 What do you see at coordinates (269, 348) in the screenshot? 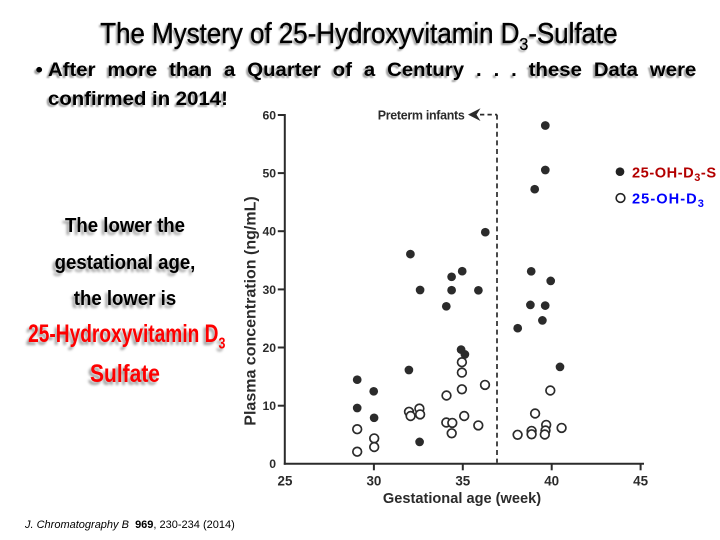
I see `svg-text: 20` at bounding box center [269, 348].